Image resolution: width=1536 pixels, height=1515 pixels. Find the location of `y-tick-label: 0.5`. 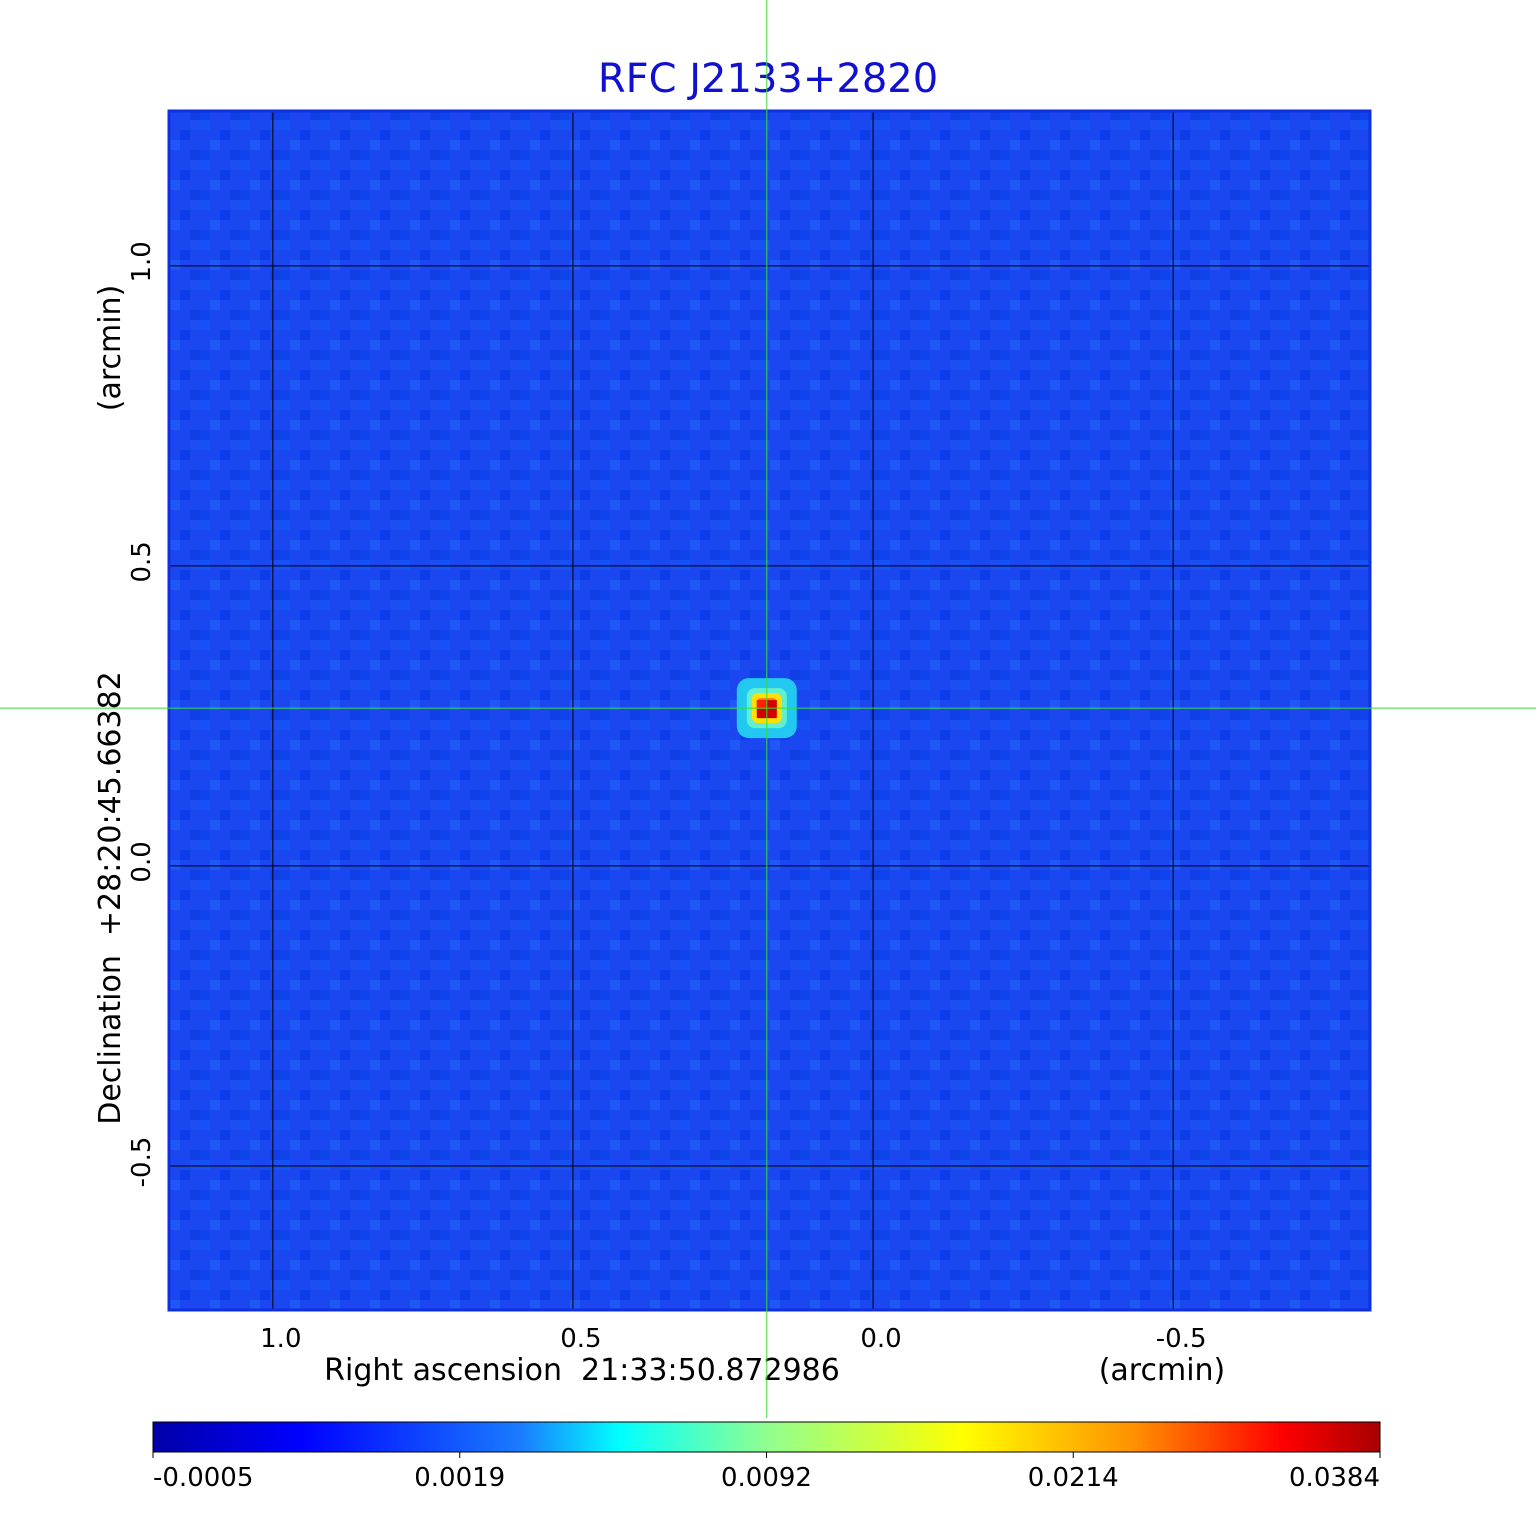

y-tick-label: 0.5 is located at coordinates (142, 561).